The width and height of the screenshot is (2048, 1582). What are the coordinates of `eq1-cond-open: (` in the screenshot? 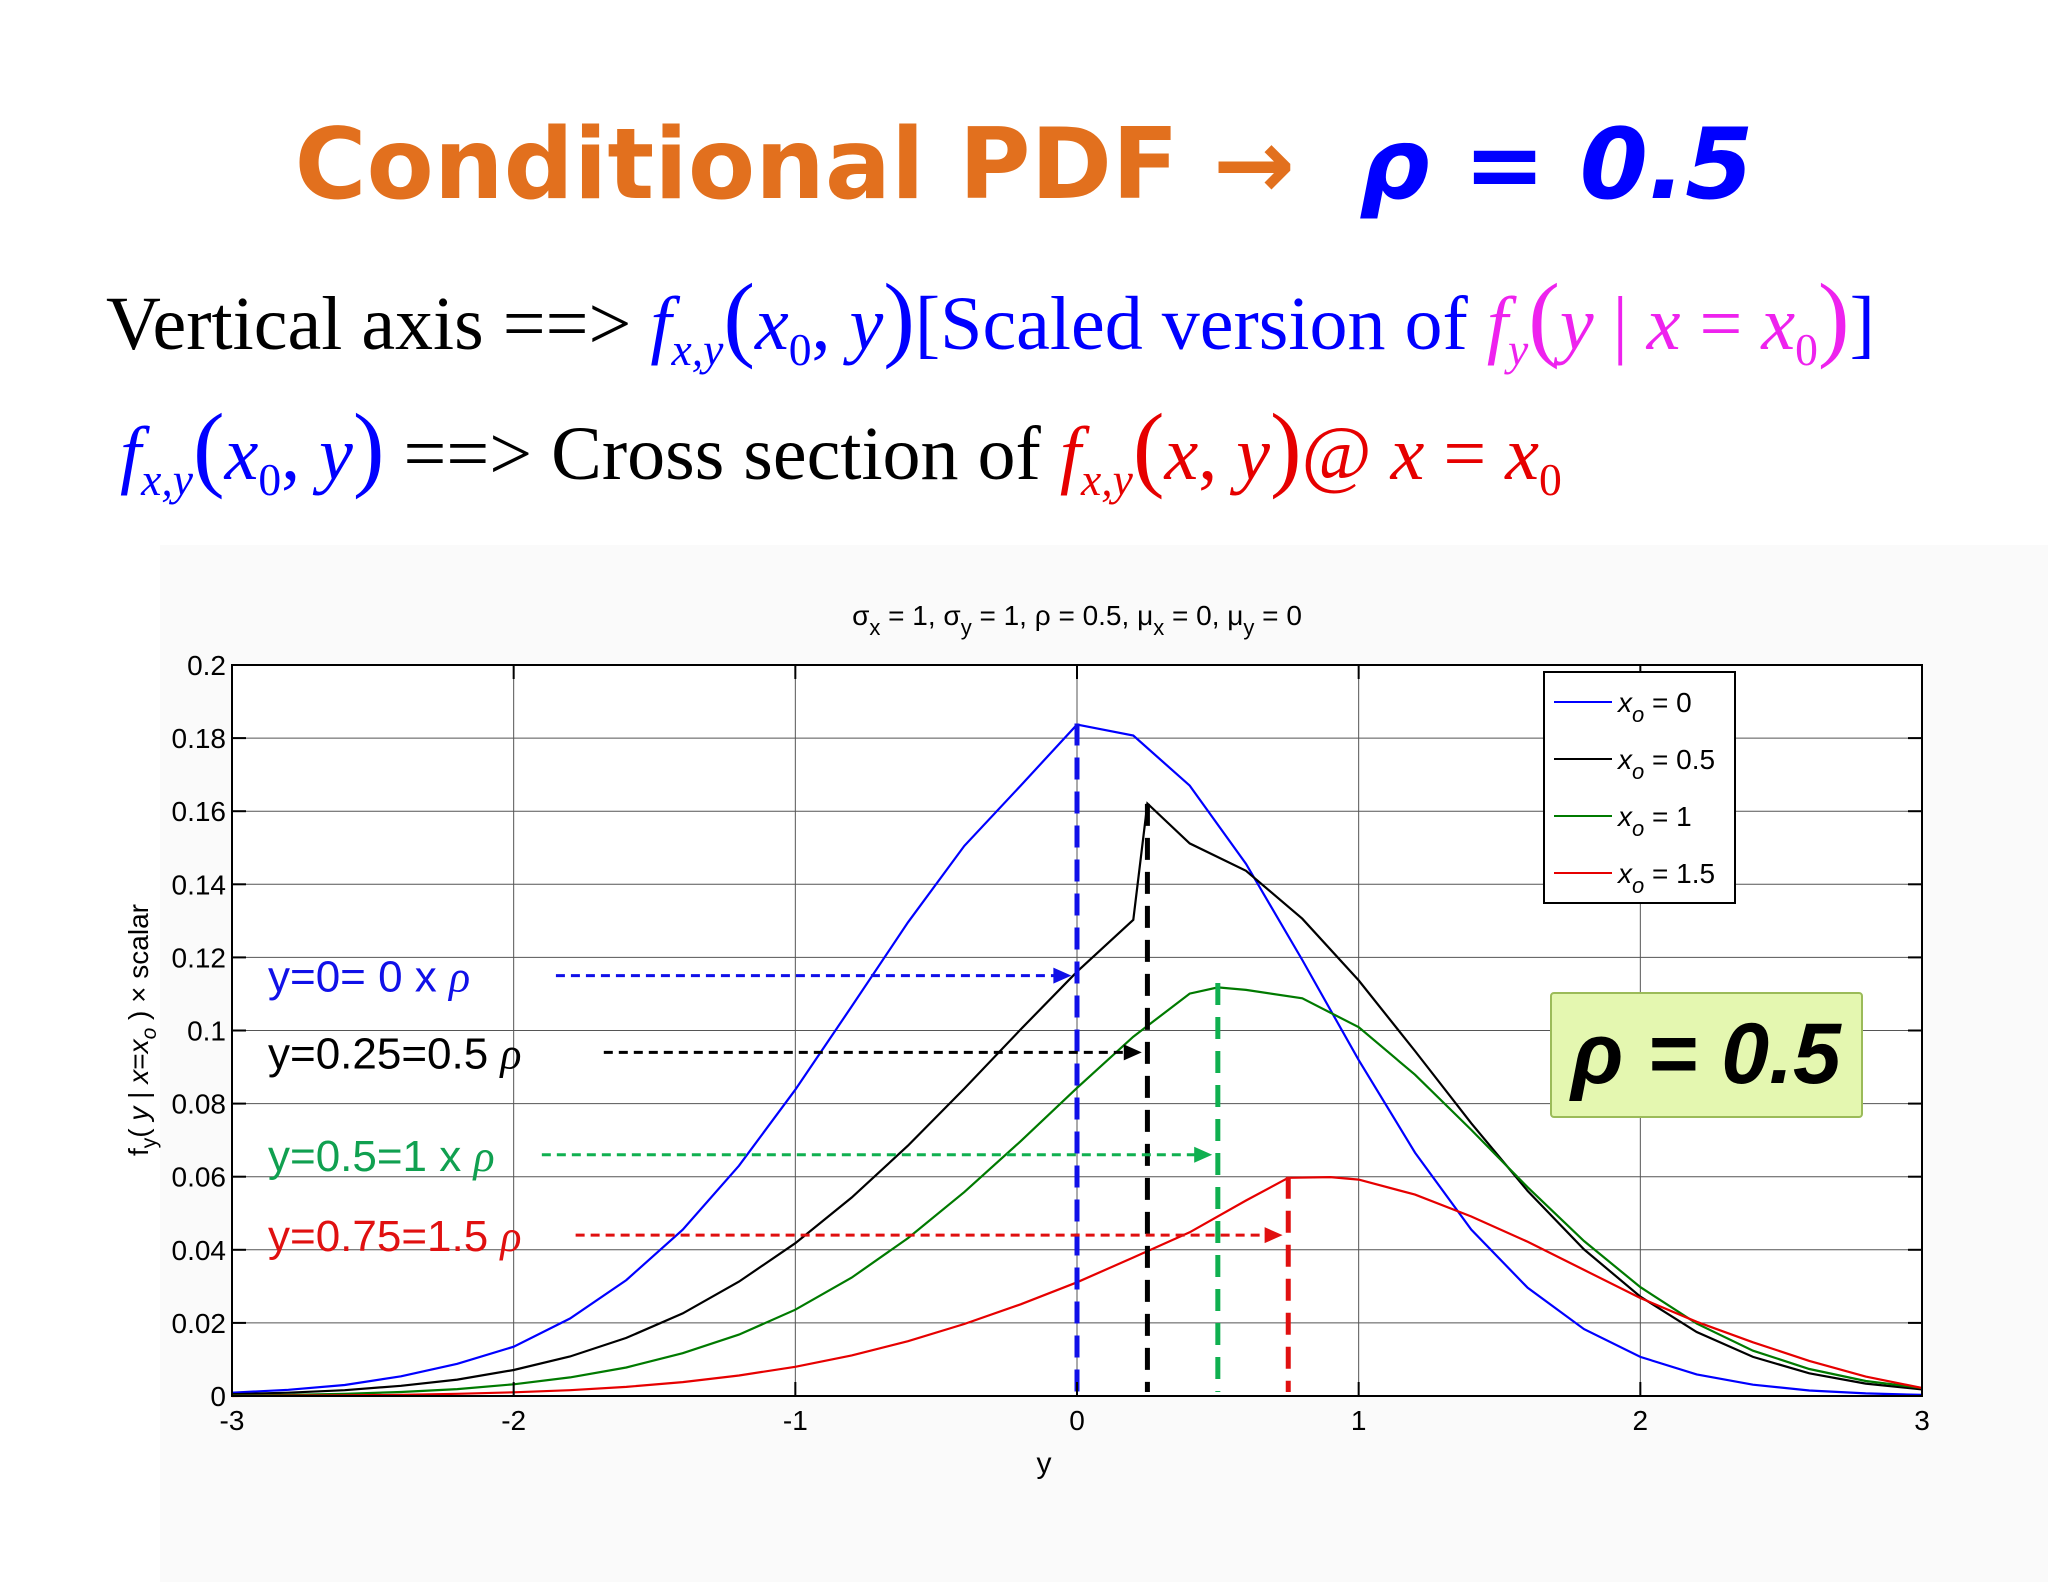 It's located at (1544, 317).